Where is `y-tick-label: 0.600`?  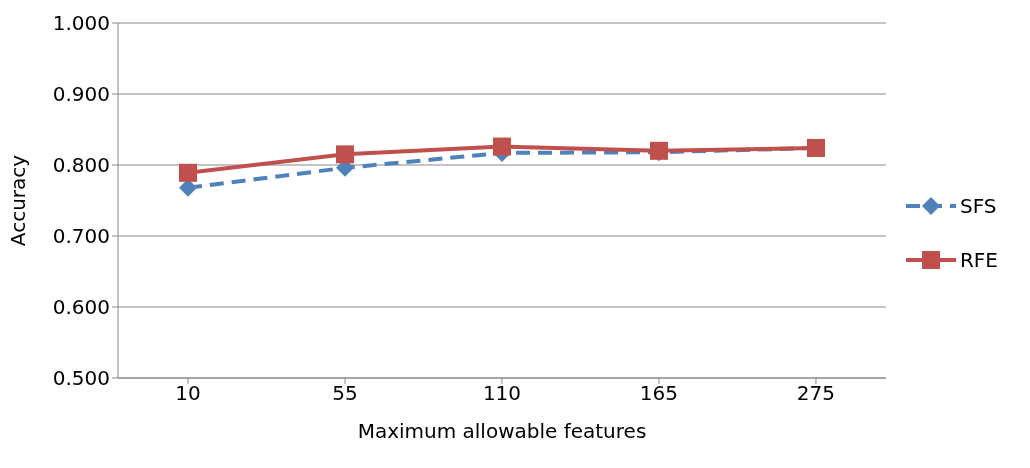 y-tick-label: 0.600 is located at coordinates (81, 307).